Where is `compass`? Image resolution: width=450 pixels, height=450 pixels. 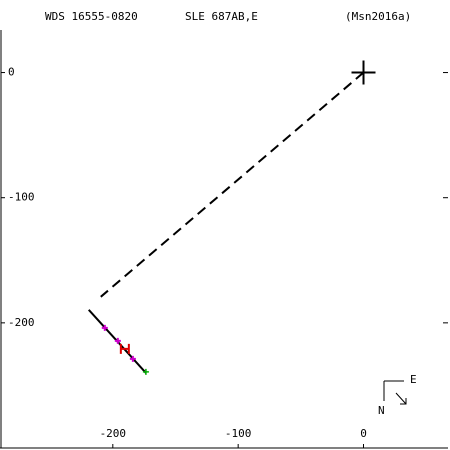
compass is located at coordinates (395, 392).